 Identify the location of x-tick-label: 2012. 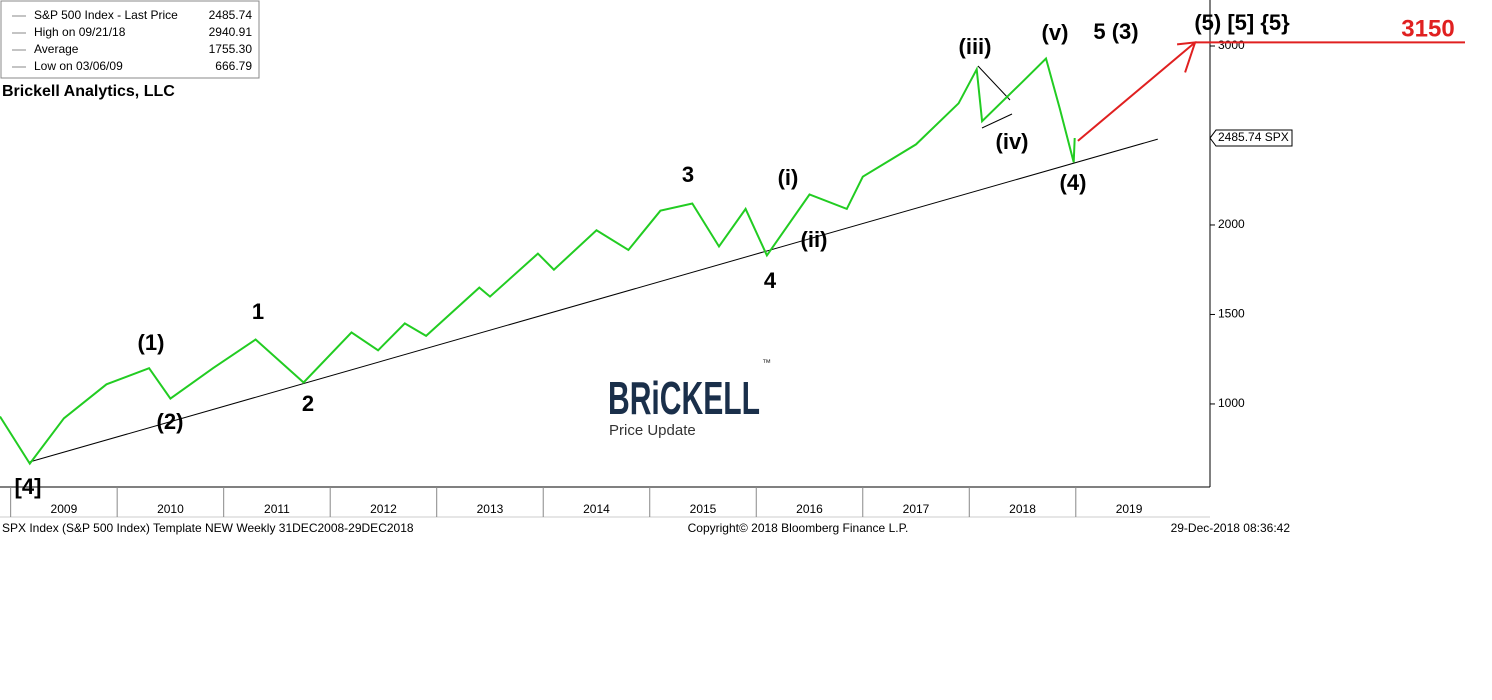
(383, 509).